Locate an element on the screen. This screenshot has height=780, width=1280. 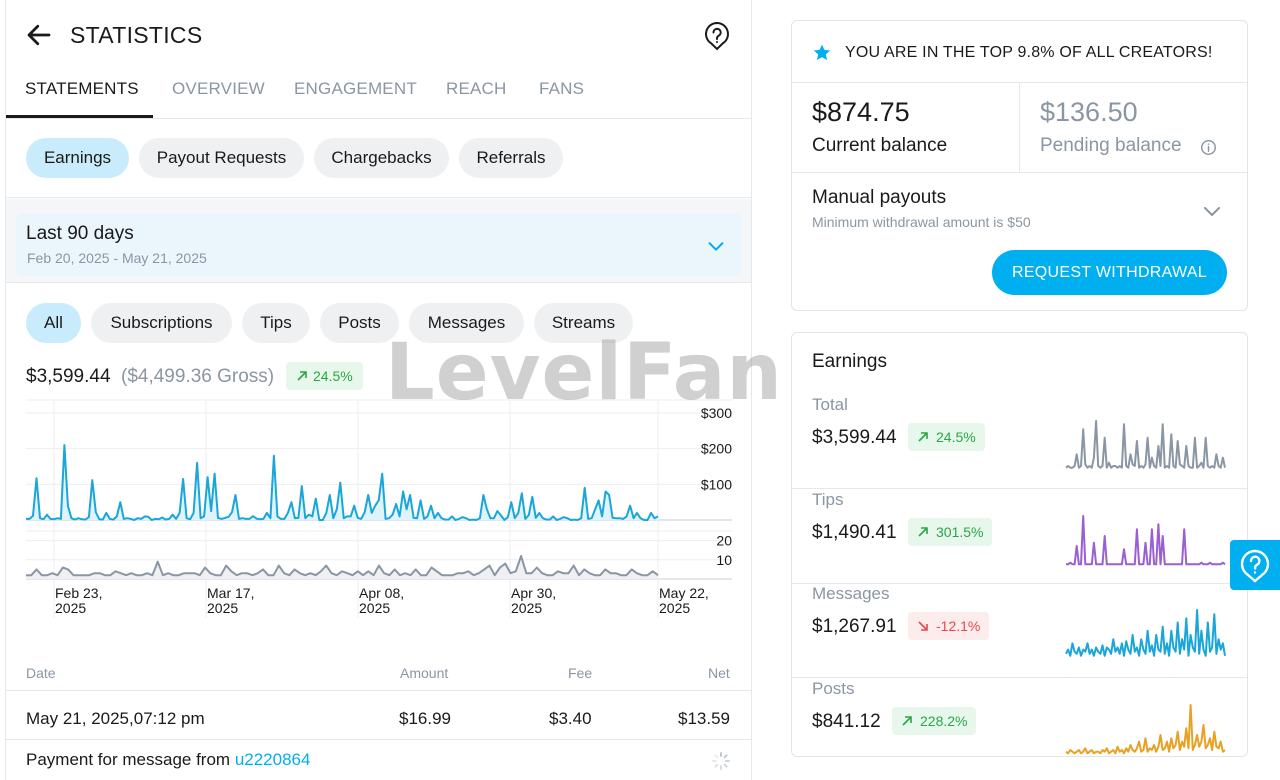
filter-posts: Posts is located at coordinates (359, 323).